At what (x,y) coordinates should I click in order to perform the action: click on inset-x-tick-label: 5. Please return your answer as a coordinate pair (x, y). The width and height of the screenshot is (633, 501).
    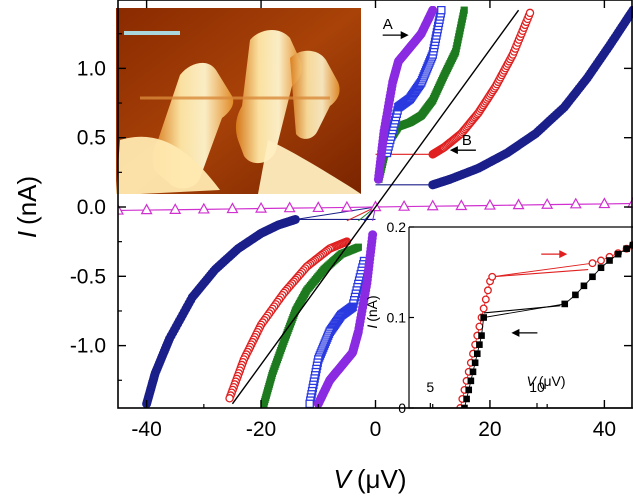
    Looking at the image, I should click on (430, 387).